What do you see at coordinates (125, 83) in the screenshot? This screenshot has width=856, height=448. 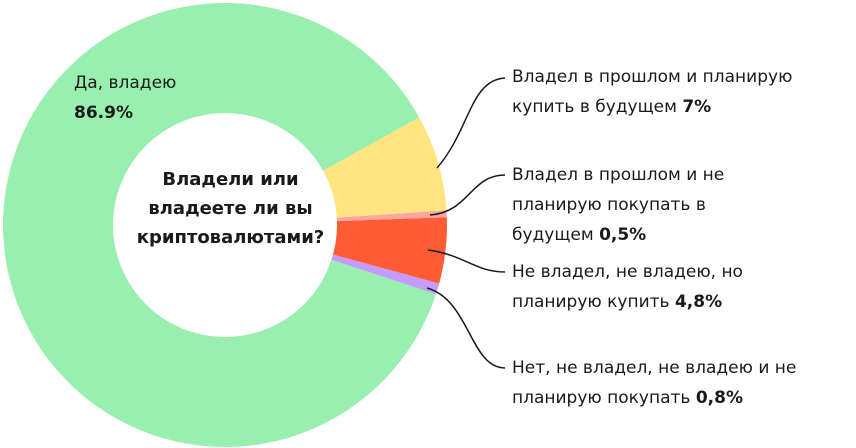 I see `category-label: Да, владею` at bounding box center [125, 83].